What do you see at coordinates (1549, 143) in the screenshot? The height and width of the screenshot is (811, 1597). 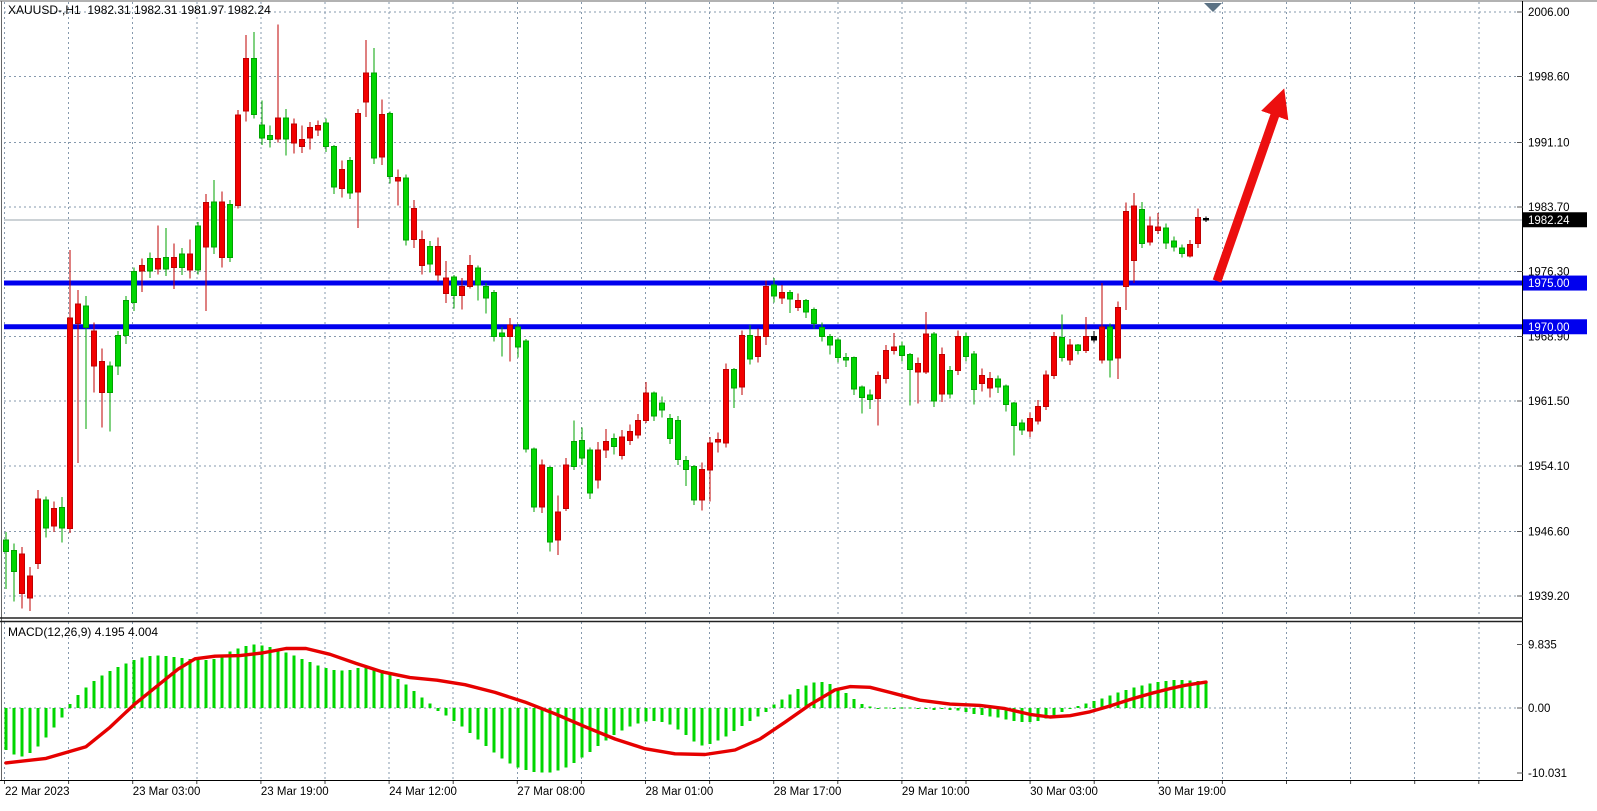 I see `svg-text: 1991.10` at bounding box center [1549, 143].